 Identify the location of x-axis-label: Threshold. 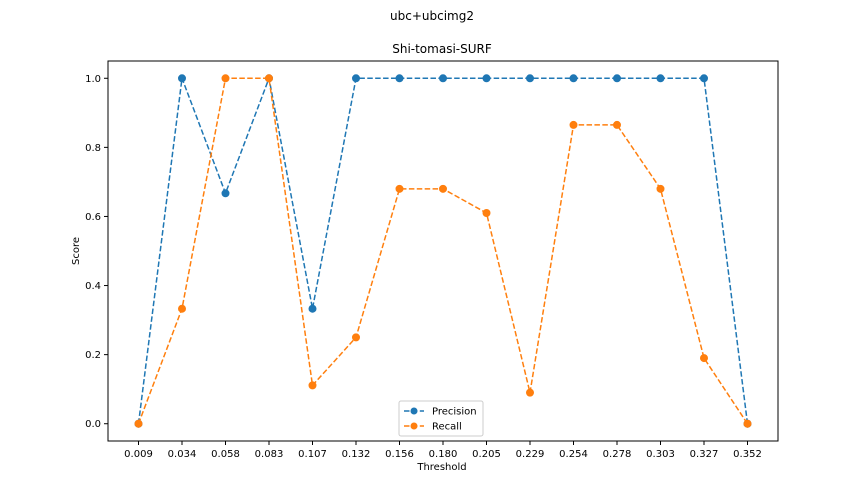
(441, 467).